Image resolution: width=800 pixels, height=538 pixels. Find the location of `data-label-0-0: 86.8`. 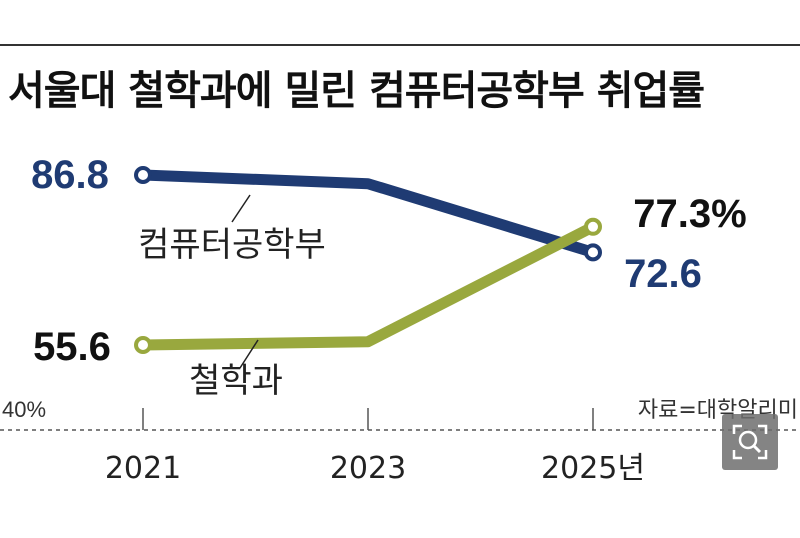

data-label-0-0: 86.8 is located at coordinates (70, 175).